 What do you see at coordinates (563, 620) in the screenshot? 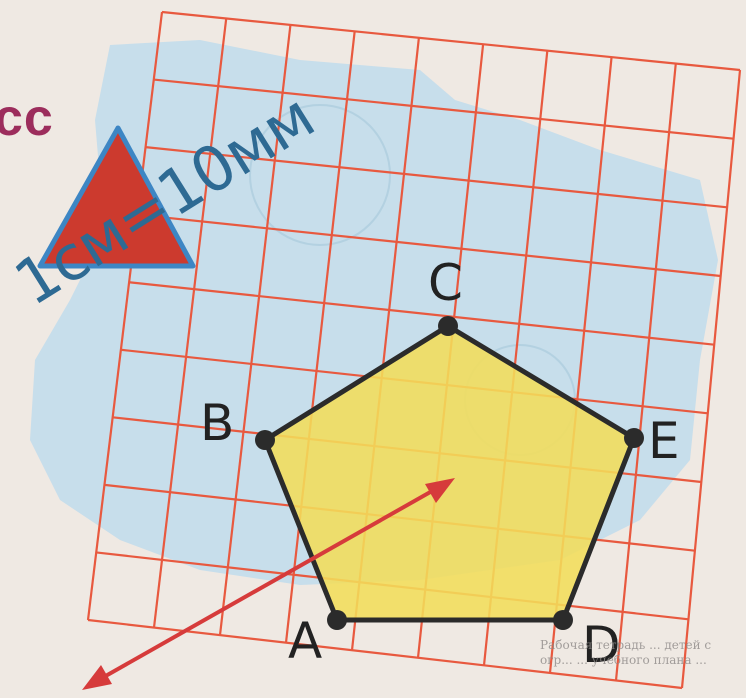
I see `vertex-point-d` at bounding box center [563, 620].